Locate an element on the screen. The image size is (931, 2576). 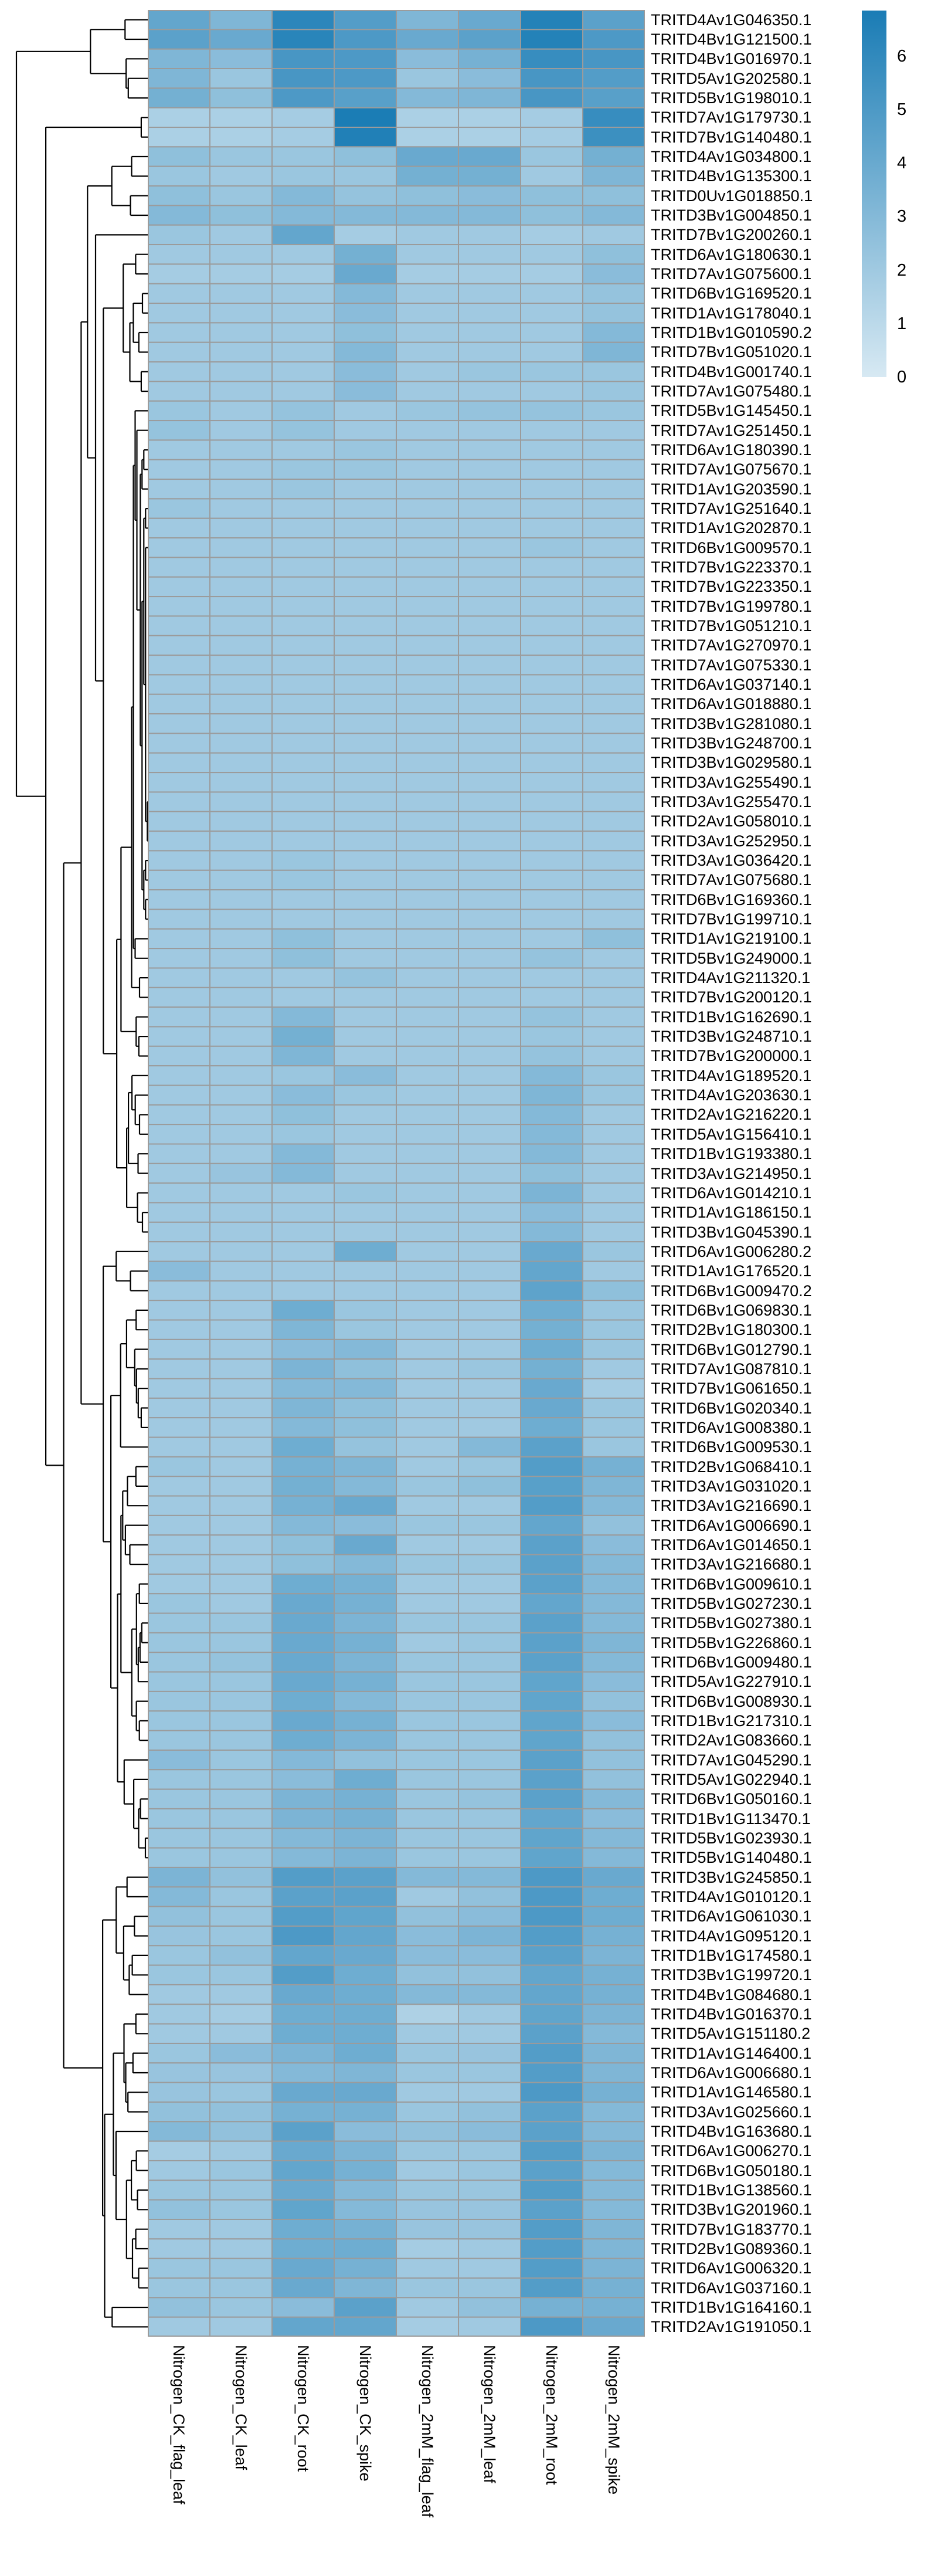
row-label: TRITD1Av1G146580.1 is located at coordinates (731, 2092).